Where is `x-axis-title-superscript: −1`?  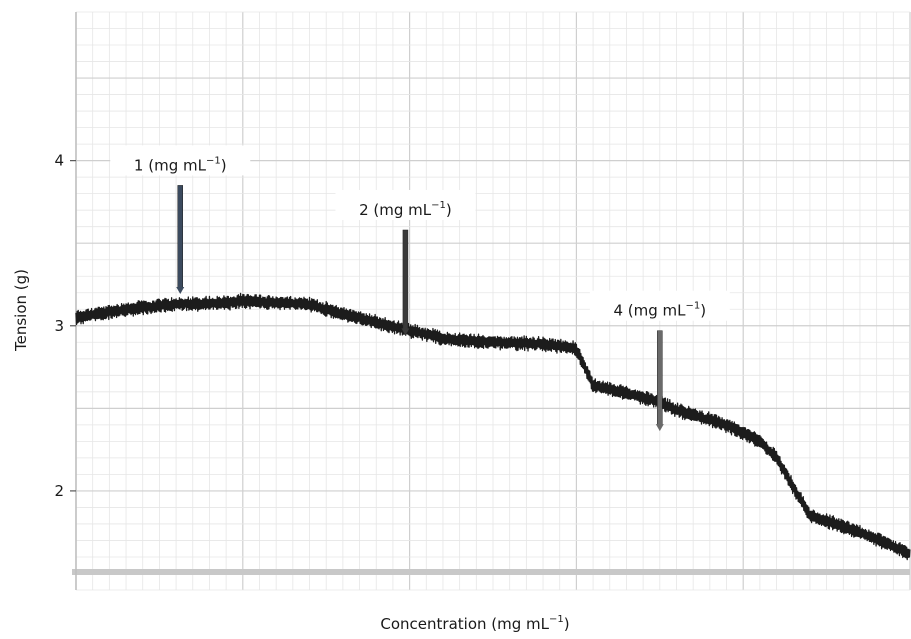 x-axis-title-superscript: −1 is located at coordinates (556, 619).